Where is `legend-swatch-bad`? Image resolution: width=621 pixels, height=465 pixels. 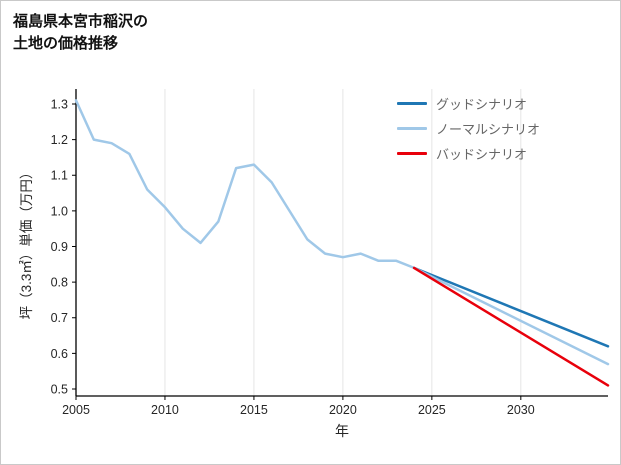
legend-swatch-bad is located at coordinates (412, 153).